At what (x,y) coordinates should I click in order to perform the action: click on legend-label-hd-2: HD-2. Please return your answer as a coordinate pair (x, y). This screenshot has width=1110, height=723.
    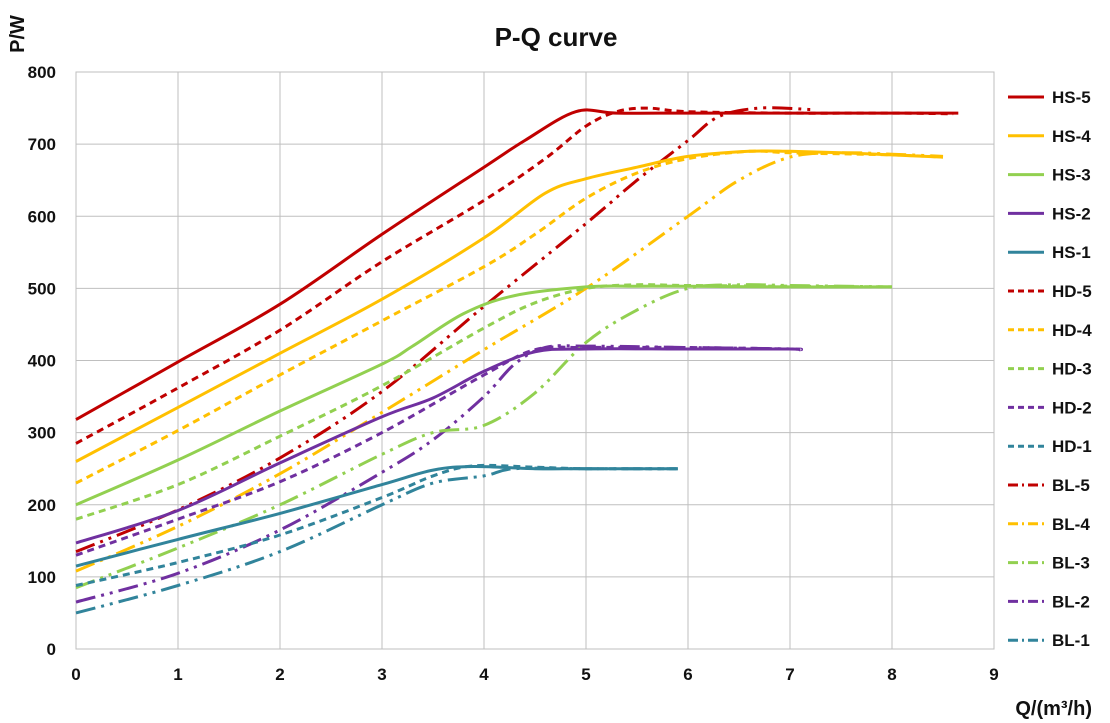
    Looking at the image, I should click on (1072, 407).